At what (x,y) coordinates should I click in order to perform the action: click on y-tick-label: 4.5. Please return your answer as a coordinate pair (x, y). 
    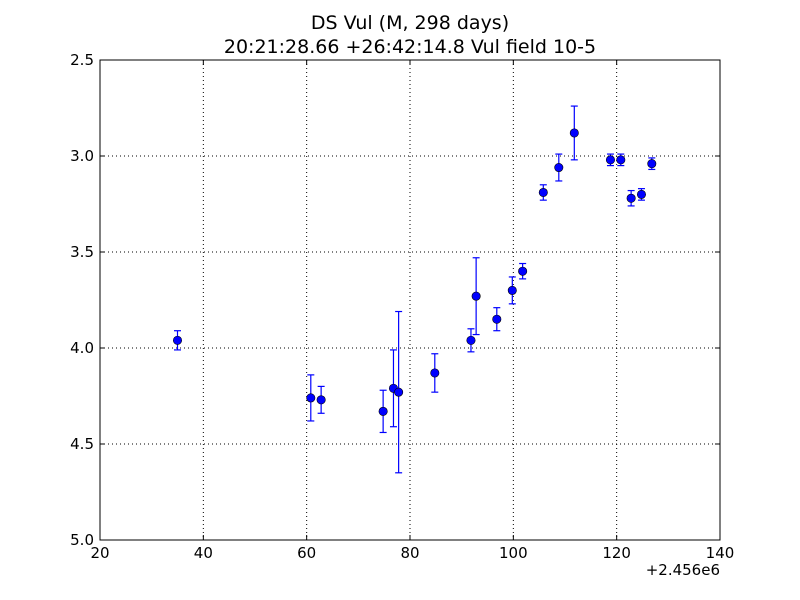
    Looking at the image, I should click on (82, 444).